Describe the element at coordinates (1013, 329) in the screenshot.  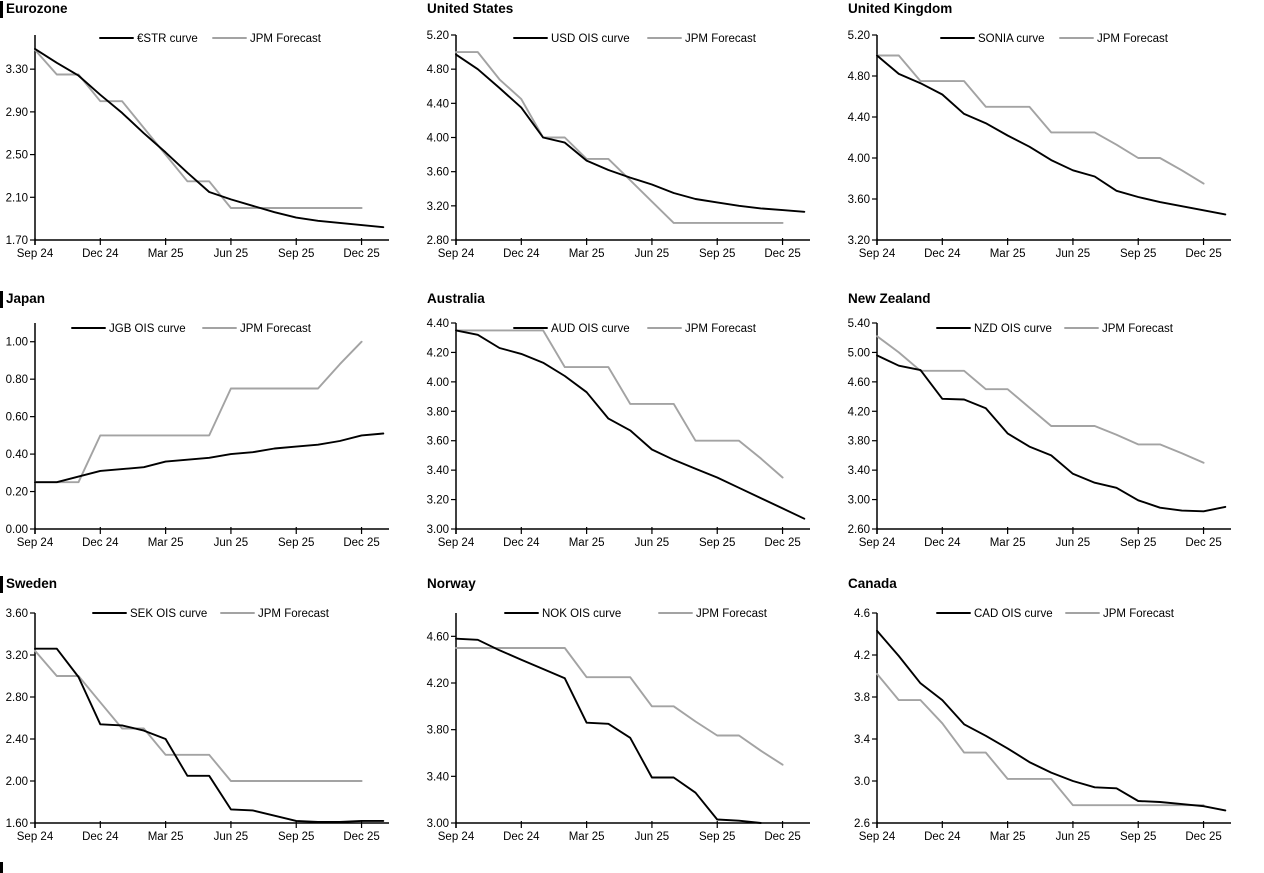
I see `legend-label: NZD OIS curve` at that location.